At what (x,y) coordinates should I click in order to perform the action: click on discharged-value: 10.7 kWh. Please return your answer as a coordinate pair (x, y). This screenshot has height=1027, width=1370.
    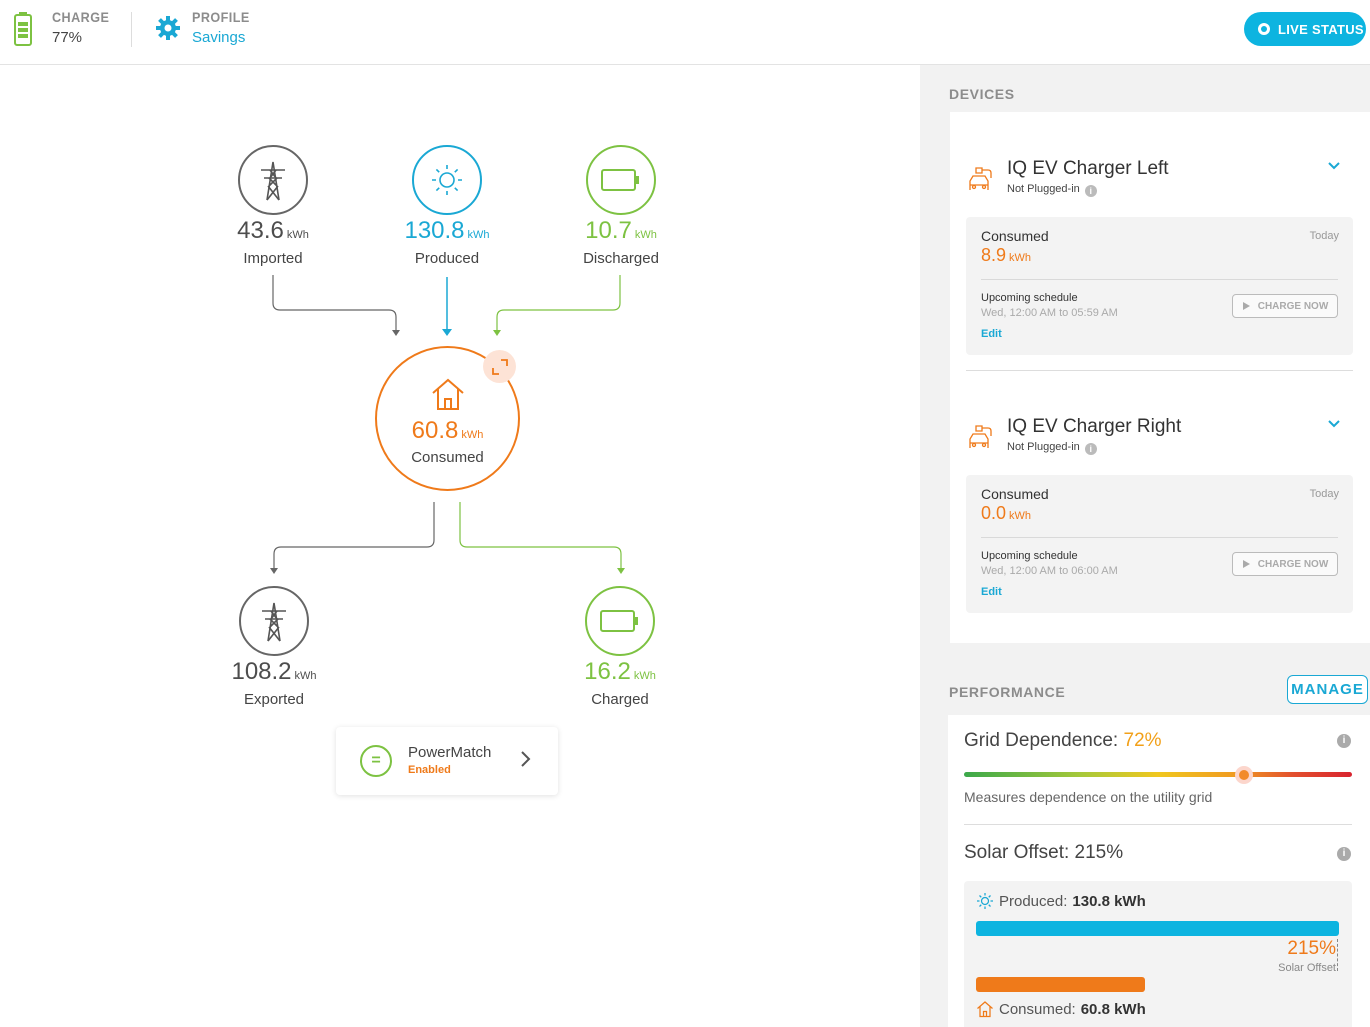
    Looking at the image, I should click on (621, 230).